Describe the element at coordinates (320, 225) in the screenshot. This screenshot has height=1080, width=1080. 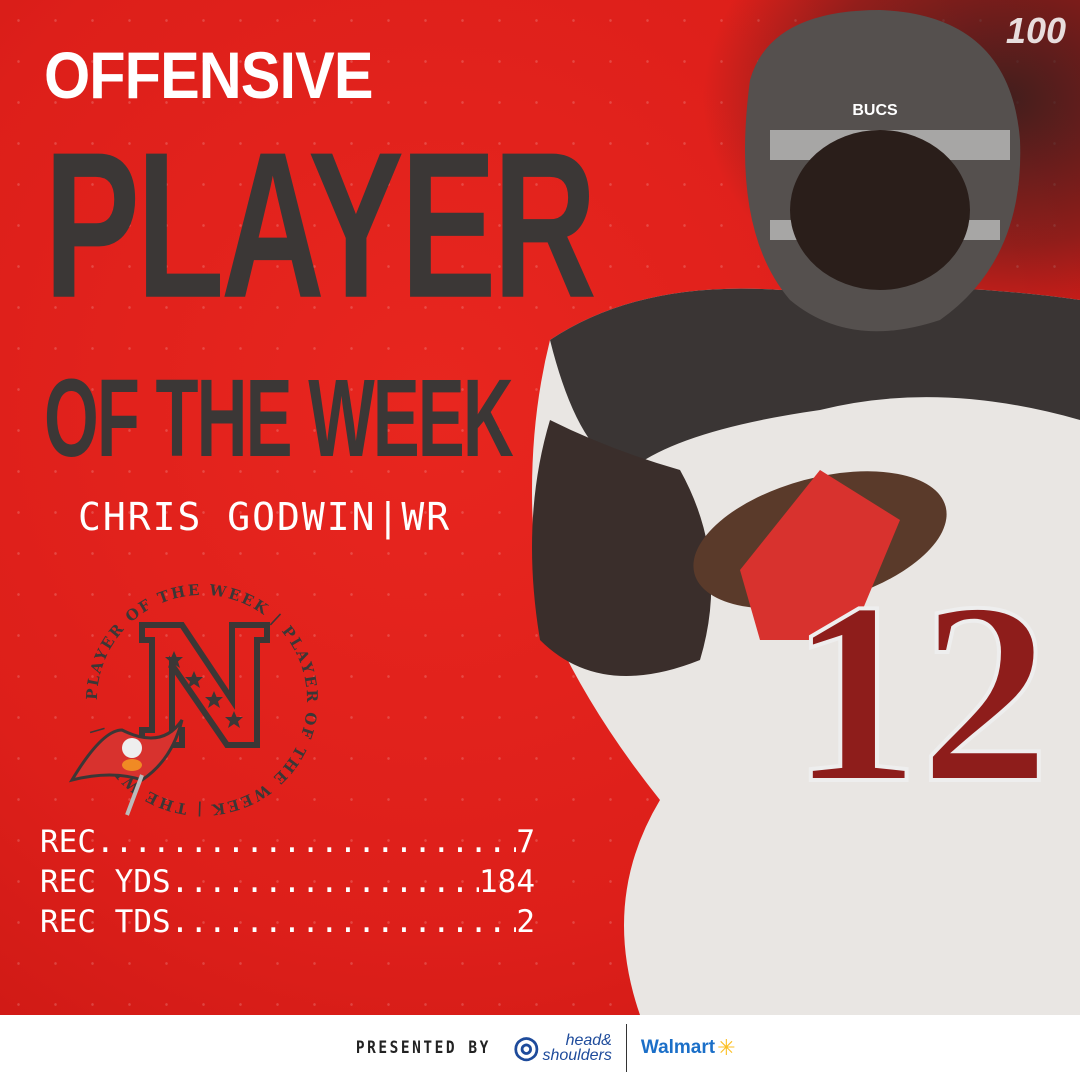
I see `title-player: PLAYER` at that location.